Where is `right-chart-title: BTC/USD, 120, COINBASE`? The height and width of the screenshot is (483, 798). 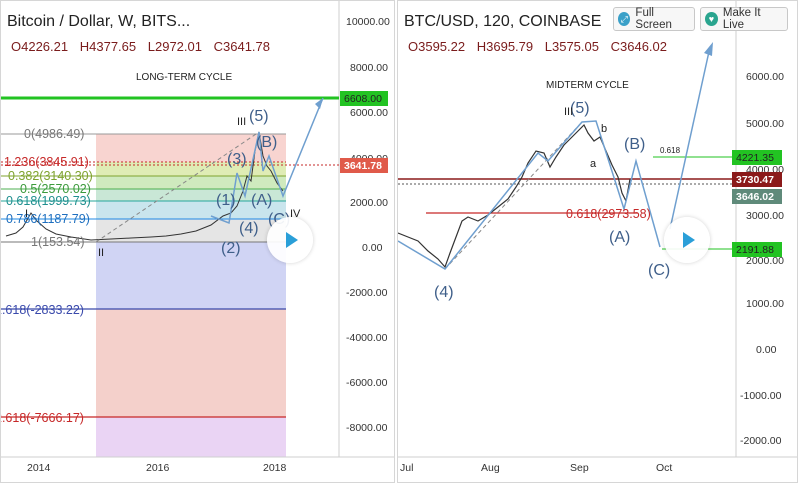
right-chart-title: BTC/USD, 120, COINBASE is located at coordinates (503, 21).